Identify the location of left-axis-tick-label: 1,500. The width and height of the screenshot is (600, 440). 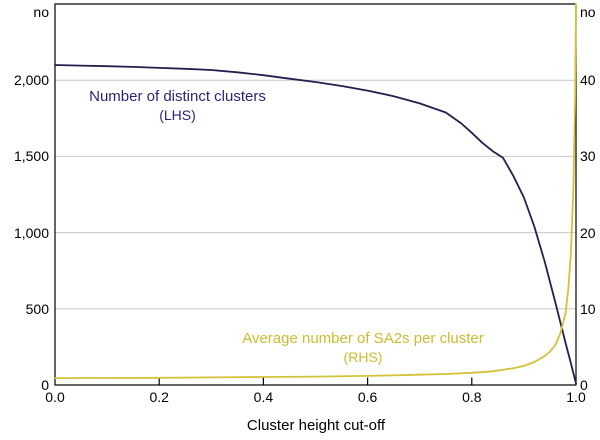
(31, 156).